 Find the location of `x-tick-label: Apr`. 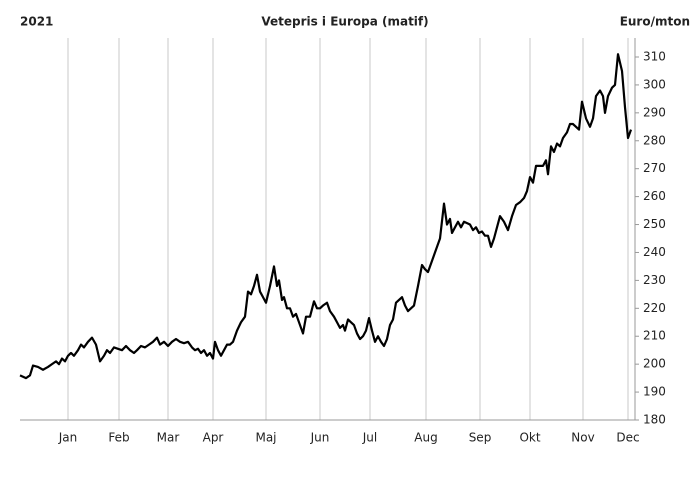

x-tick-label: Apr is located at coordinates (213, 438).